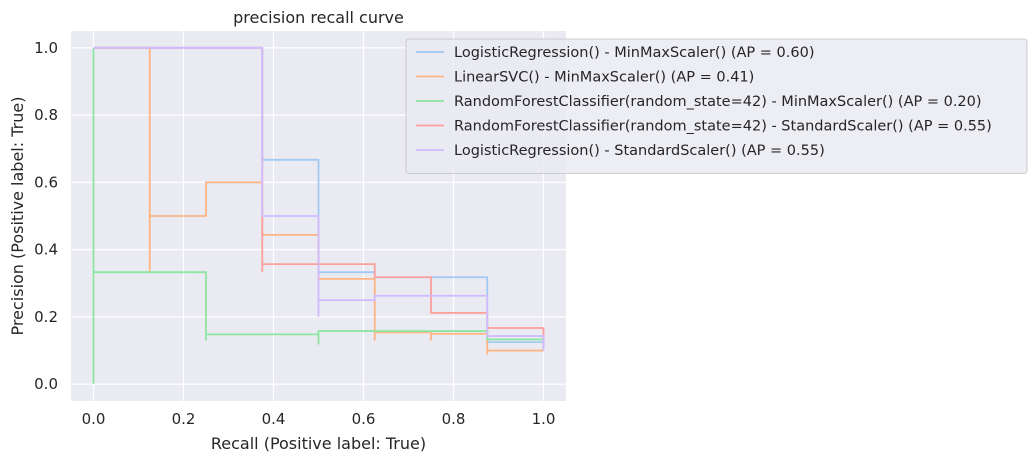 Image resolution: width=1036 pixels, height=463 pixels. What do you see at coordinates (318, 17) in the screenshot?
I see `chart-title: precision recall curve` at bounding box center [318, 17].